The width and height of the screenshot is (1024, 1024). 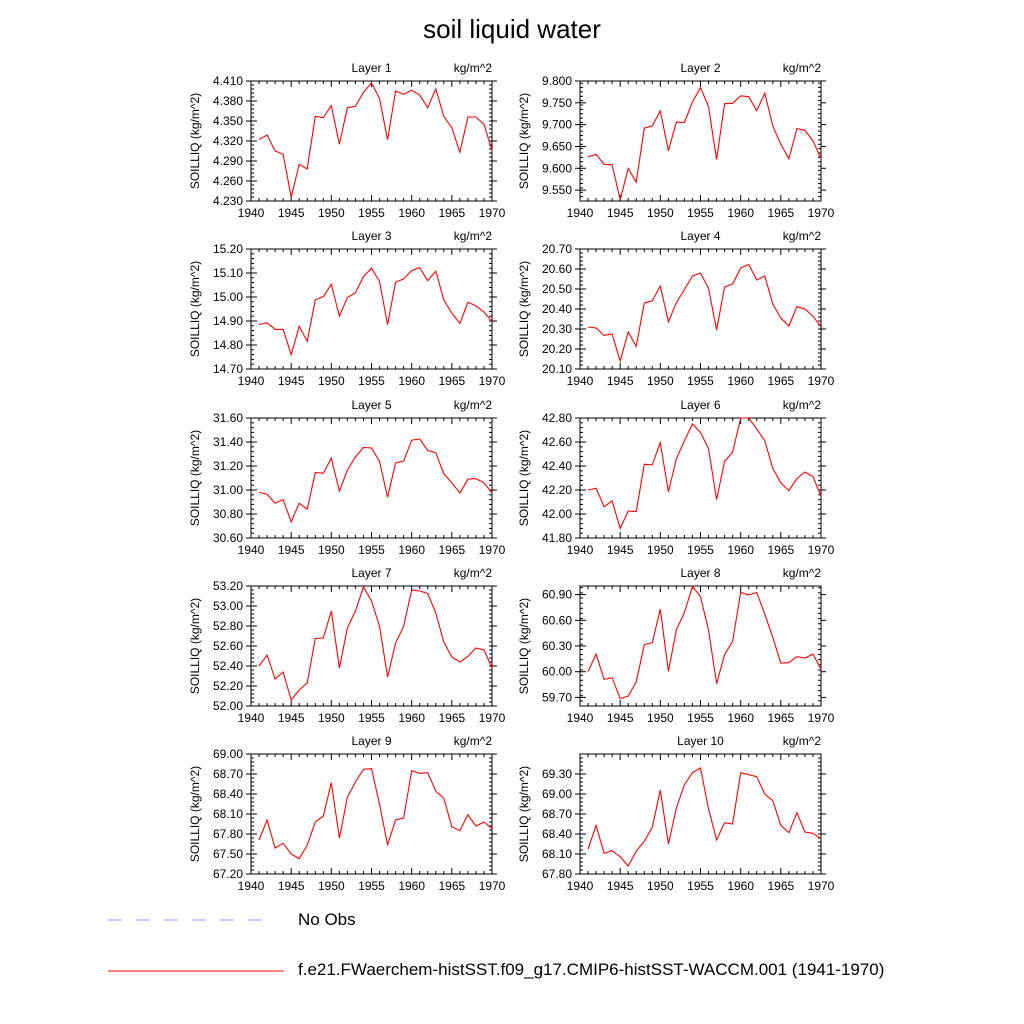 What do you see at coordinates (557, 249) in the screenshot?
I see `y-tick-label-layer-4: 20.70` at bounding box center [557, 249].